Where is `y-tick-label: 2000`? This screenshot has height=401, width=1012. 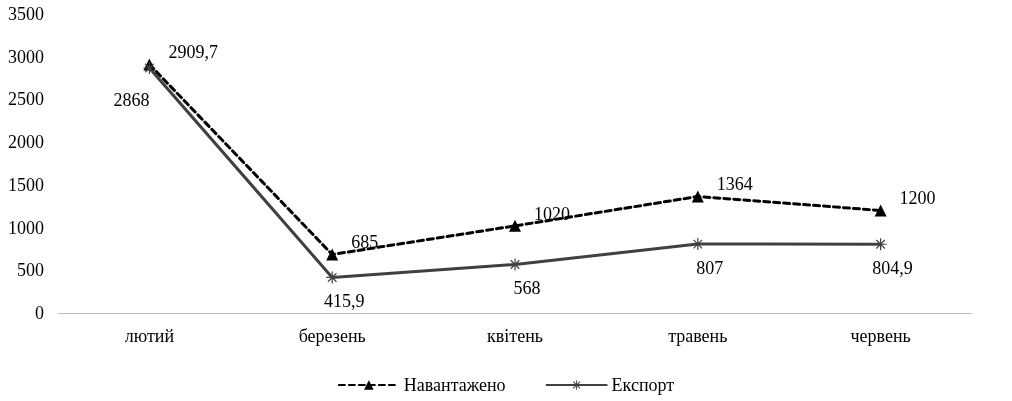
y-tick-label: 2000 is located at coordinates (26, 142).